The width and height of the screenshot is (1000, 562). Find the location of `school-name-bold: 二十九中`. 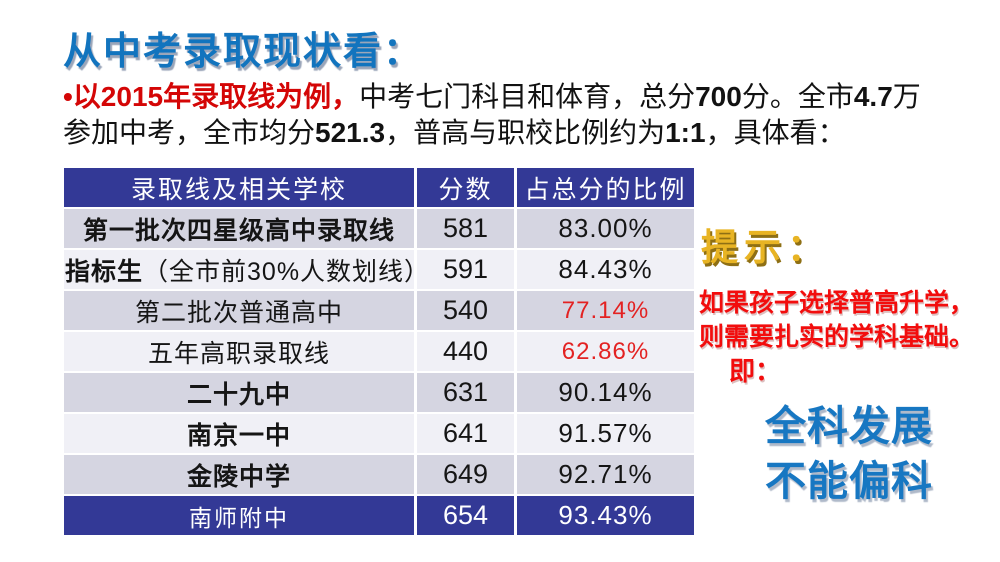

school-name-bold: 二十九中 is located at coordinates (238, 394).